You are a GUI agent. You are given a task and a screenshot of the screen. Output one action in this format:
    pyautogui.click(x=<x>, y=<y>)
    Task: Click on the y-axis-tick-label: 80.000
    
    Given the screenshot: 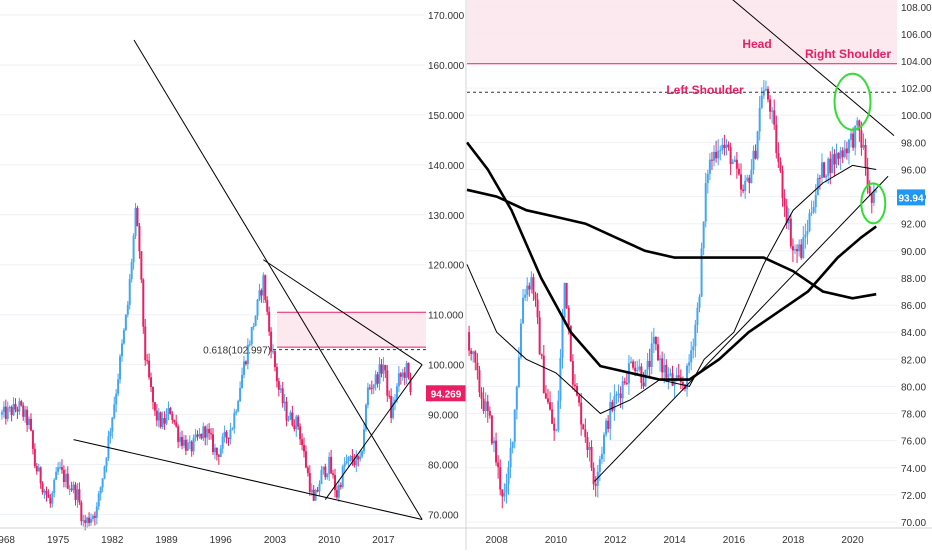 What is the action you would take?
    pyautogui.click(x=443, y=466)
    